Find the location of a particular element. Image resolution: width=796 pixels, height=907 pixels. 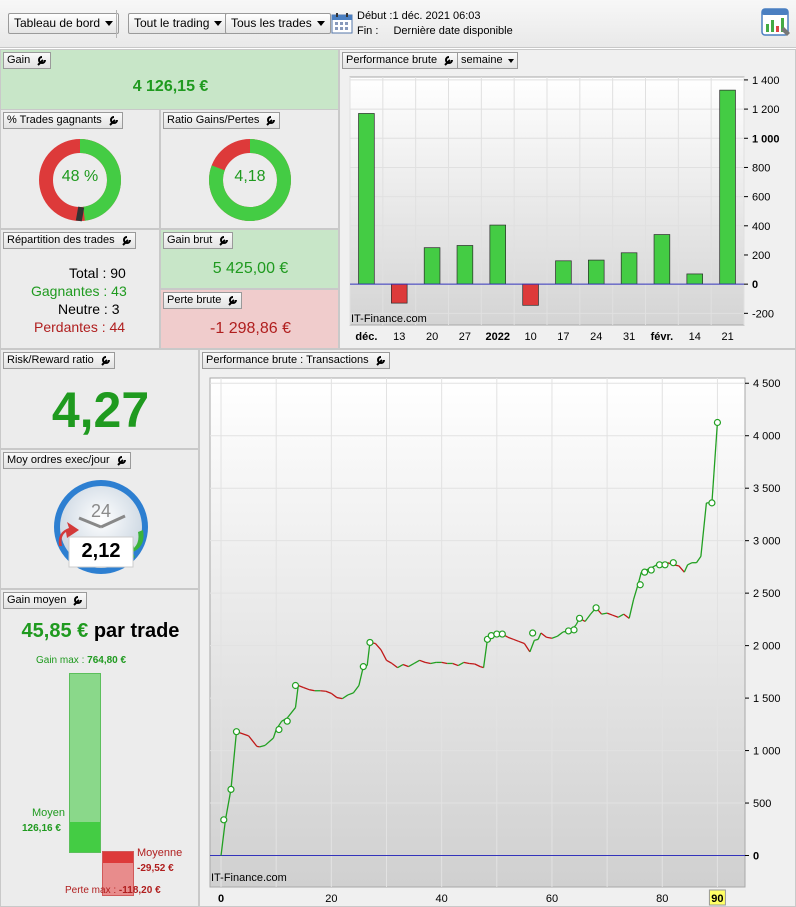

weekly-performance-title: Performance brute is located at coordinates (400, 60).